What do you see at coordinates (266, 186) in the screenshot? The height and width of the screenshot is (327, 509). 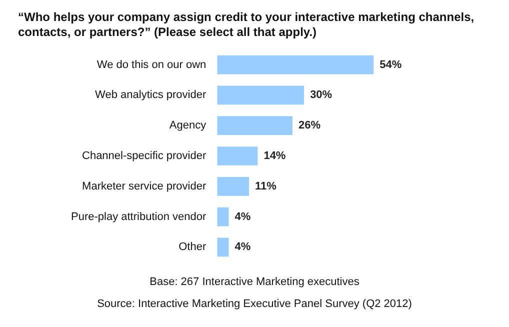 I see `data-label: 11%` at bounding box center [266, 186].